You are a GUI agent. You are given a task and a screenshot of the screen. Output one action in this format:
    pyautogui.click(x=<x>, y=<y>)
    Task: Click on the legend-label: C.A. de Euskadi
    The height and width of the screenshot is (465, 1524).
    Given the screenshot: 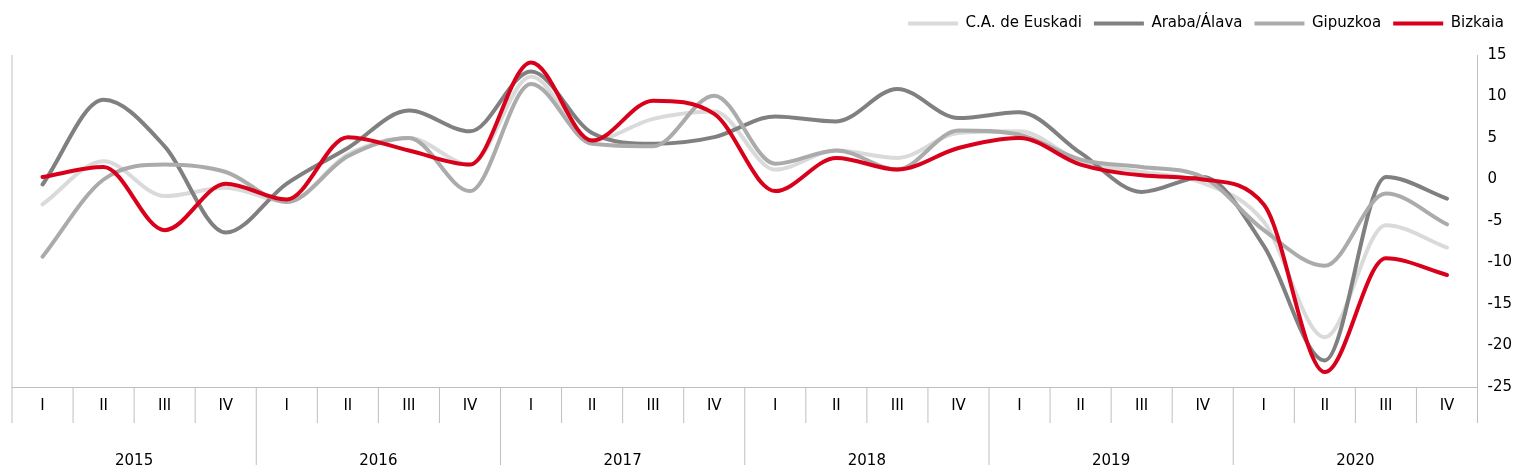 What is the action you would take?
    pyautogui.click(x=1023, y=22)
    